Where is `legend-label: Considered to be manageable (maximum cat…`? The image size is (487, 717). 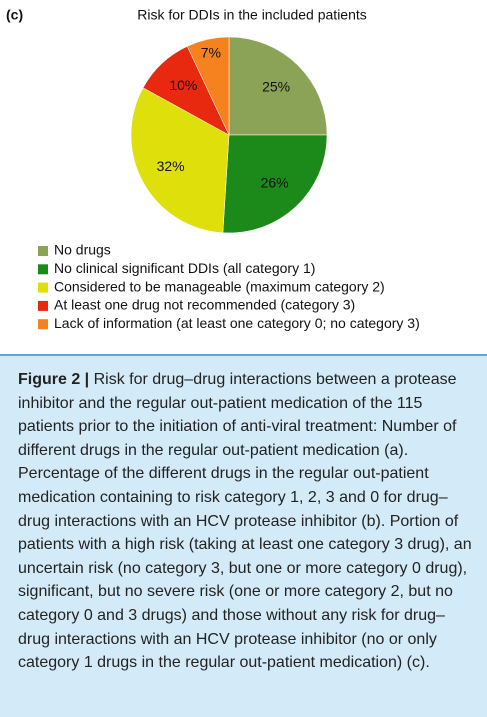
legend-label: Considered to be manageable (maximum cat… is located at coordinates (219, 286).